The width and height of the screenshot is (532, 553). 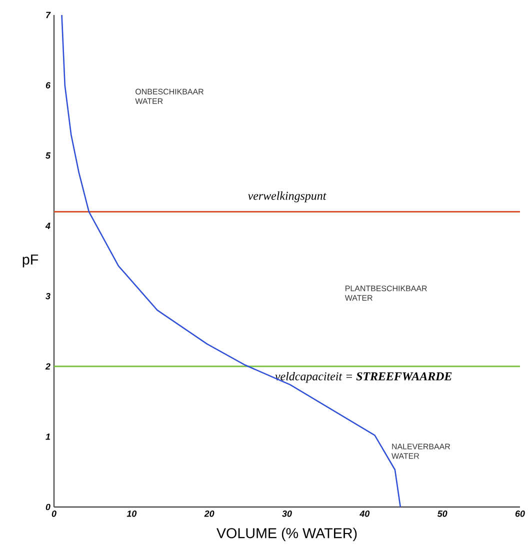 I want to click on y-tick-label: 4, so click(x=47, y=225).